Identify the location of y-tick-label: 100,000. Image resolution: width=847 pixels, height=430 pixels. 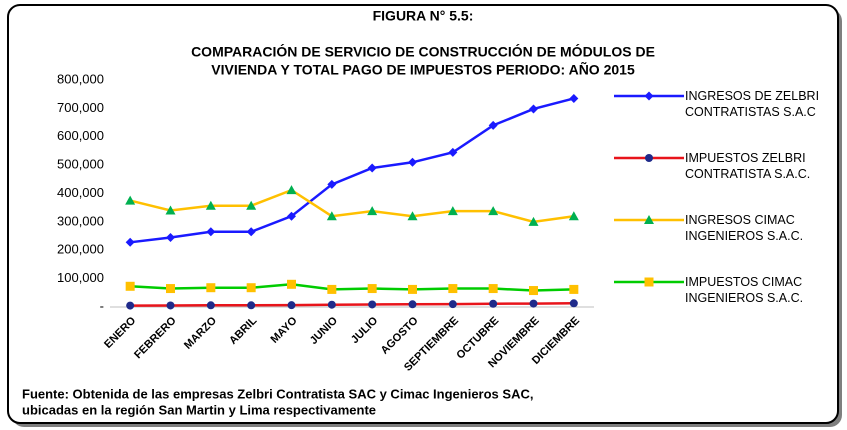
(80, 277).